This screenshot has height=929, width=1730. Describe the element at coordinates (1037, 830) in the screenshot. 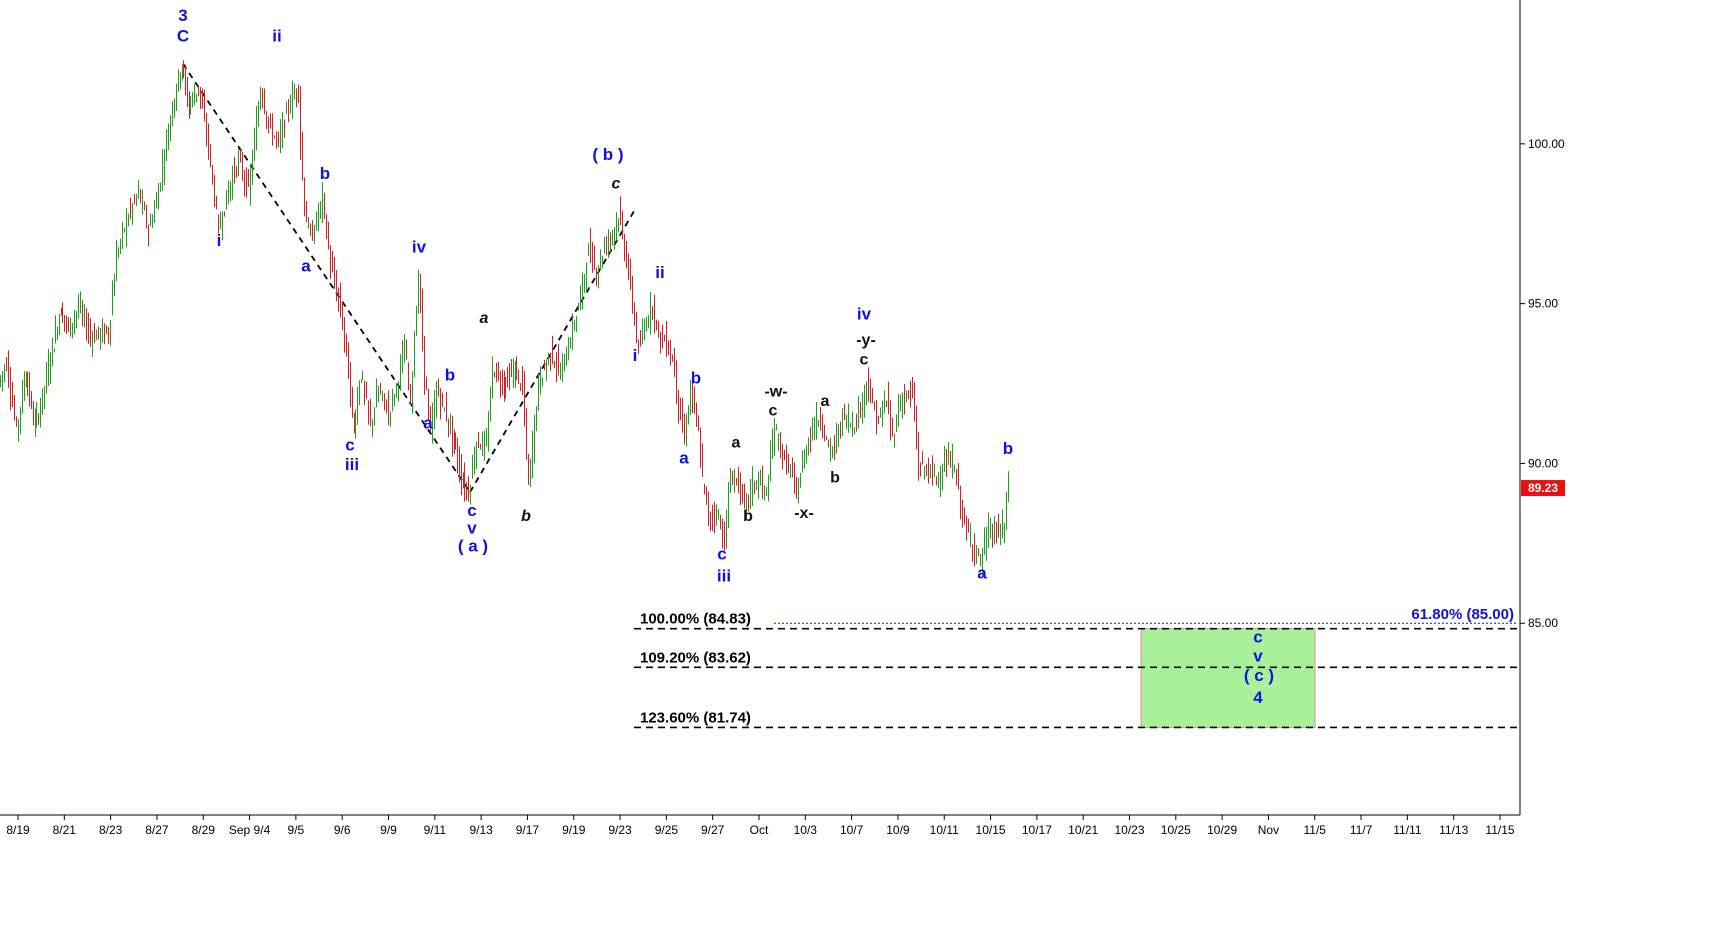

I see `x-tick-label: 10/17` at that location.